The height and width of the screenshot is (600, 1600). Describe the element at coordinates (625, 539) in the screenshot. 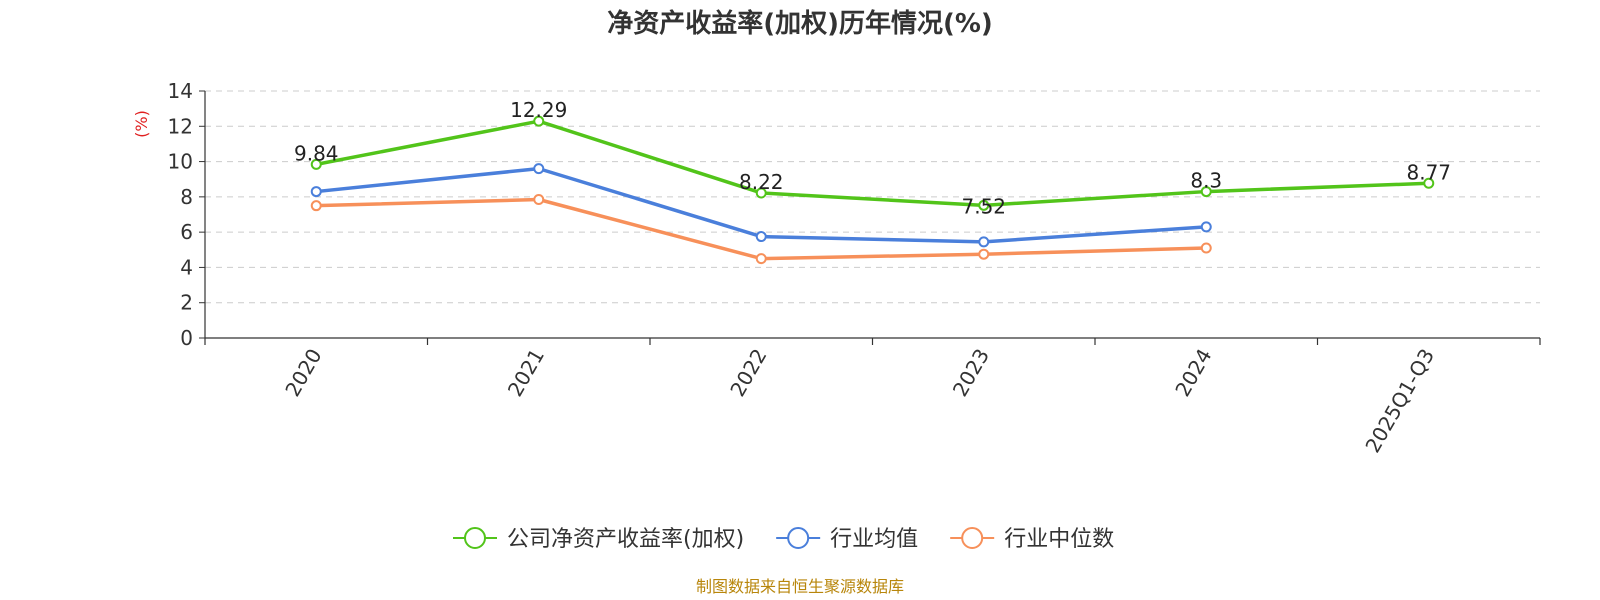

I see `legend-label: 公司净资产收益率(加权)` at that location.